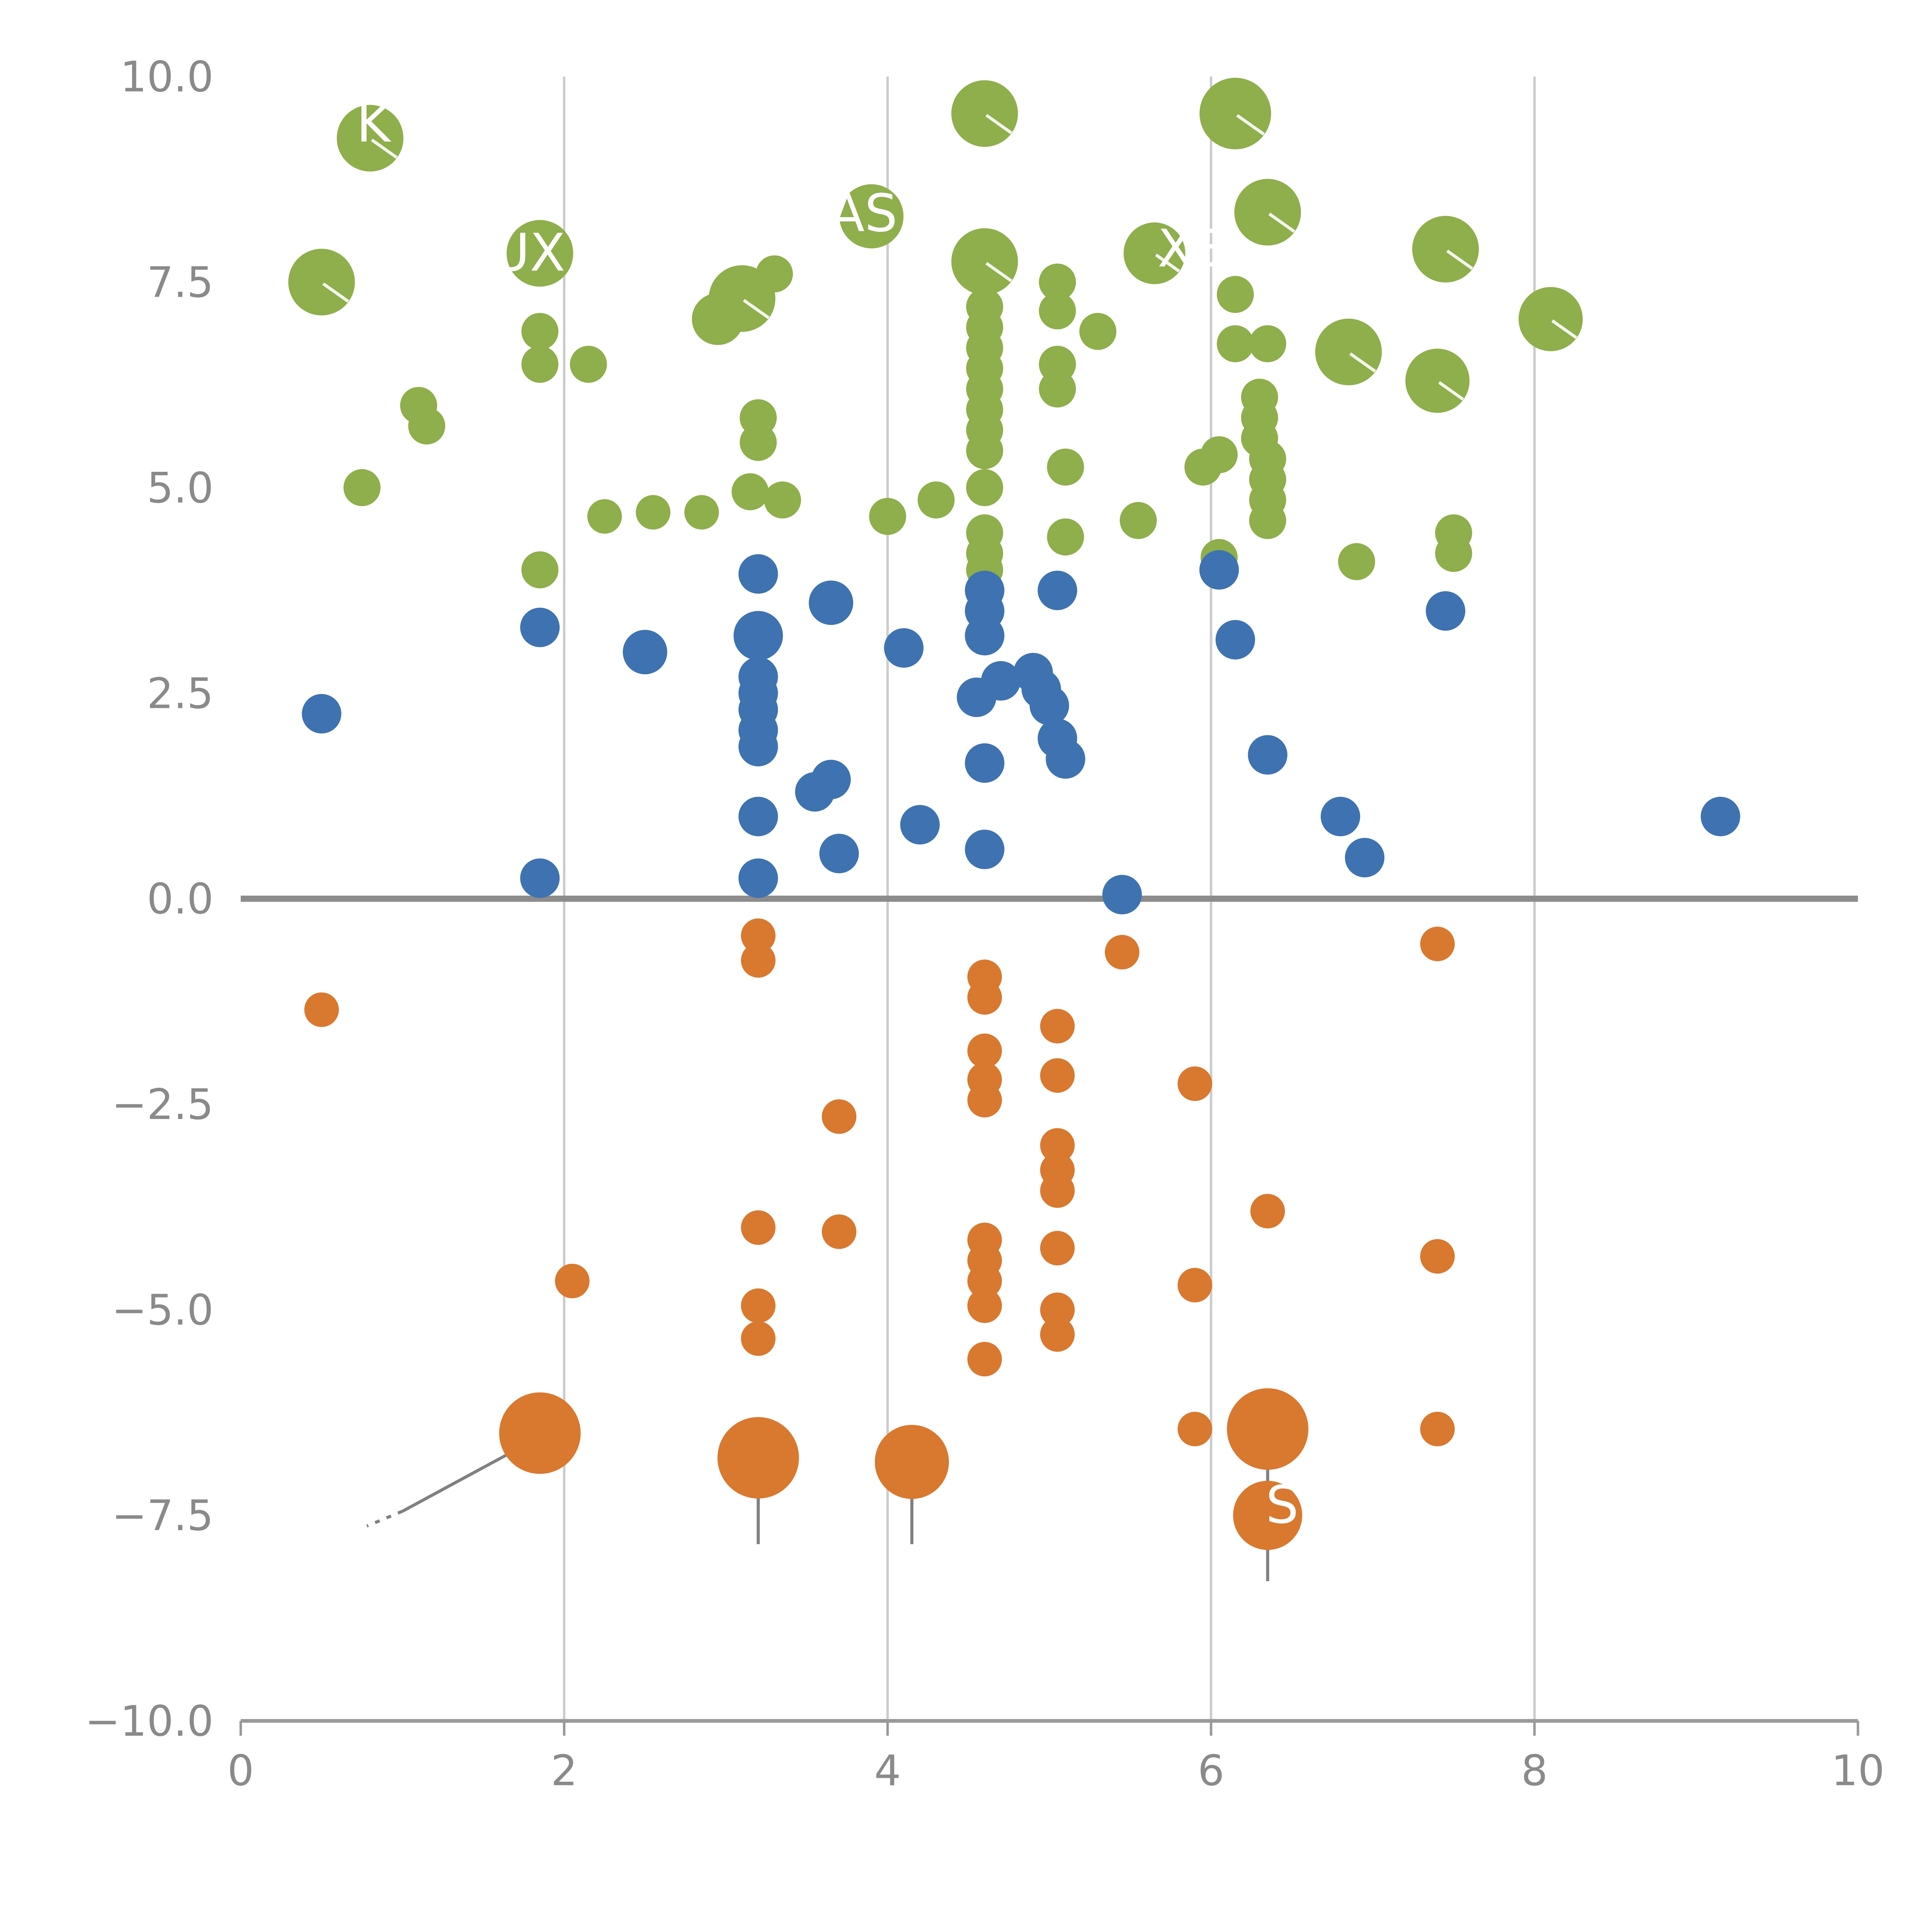 Image resolution: width=1932 pixels, height=1932 pixels. Describe the element at coordinates (385, 1519) in the screenshot. I see `annotation-leader-line` at that location.